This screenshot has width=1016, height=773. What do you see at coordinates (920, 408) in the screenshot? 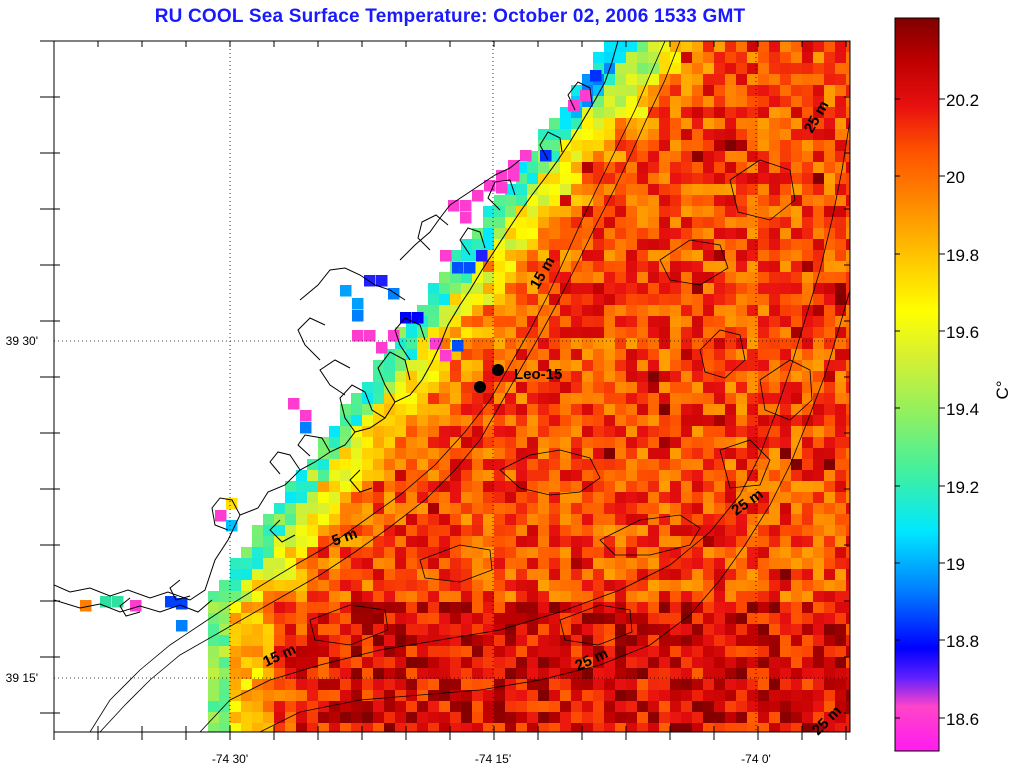
I see `colorbar-ticks` at bounding box center [920, 408].